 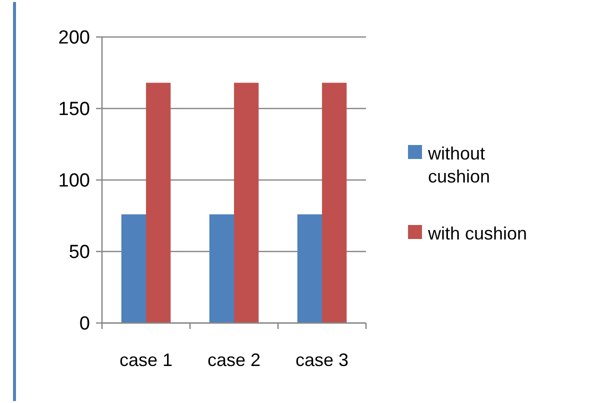 What do you see at coordinates (322, 360) in the screenshot?
I see `x-tick-label: case 3` at bounding box center [322, 360].